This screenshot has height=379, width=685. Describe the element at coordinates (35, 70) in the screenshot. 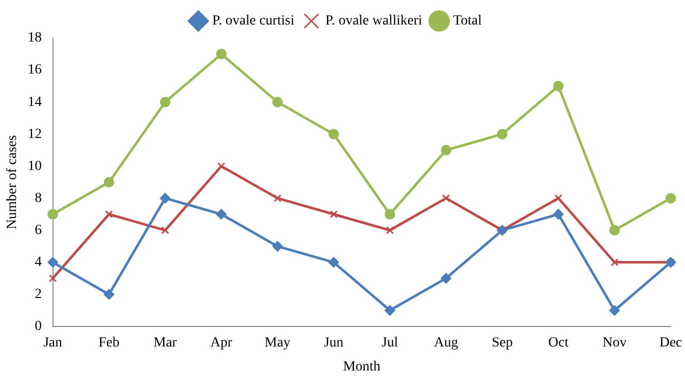

I see `y-tick-label: 16` at that location.